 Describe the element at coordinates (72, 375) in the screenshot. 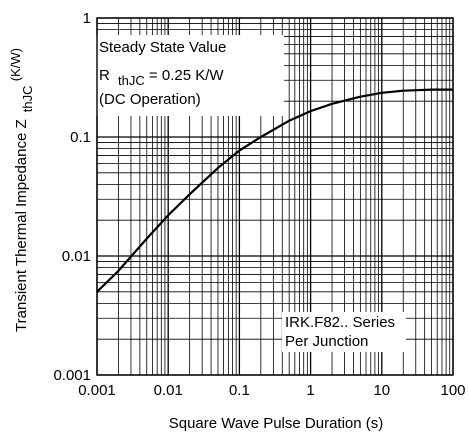

I see `y-tick-label: 0.001` at that location.